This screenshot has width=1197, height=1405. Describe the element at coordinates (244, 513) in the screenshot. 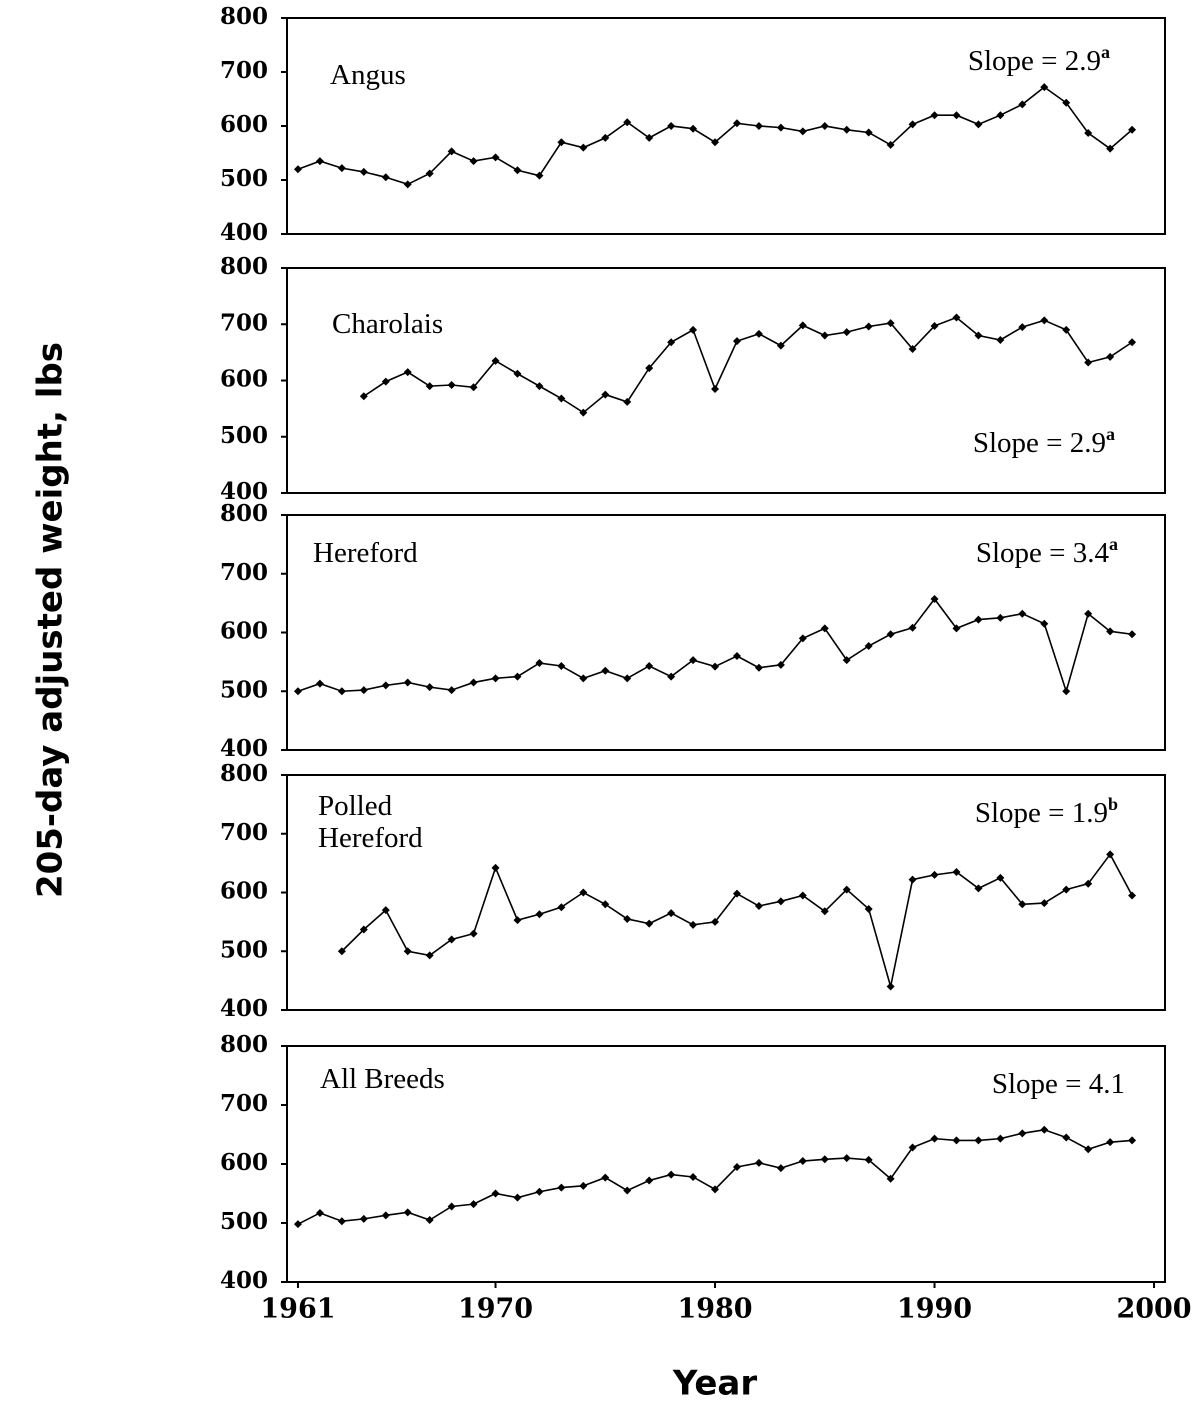

I see `y-tick-label: 800` at that location.